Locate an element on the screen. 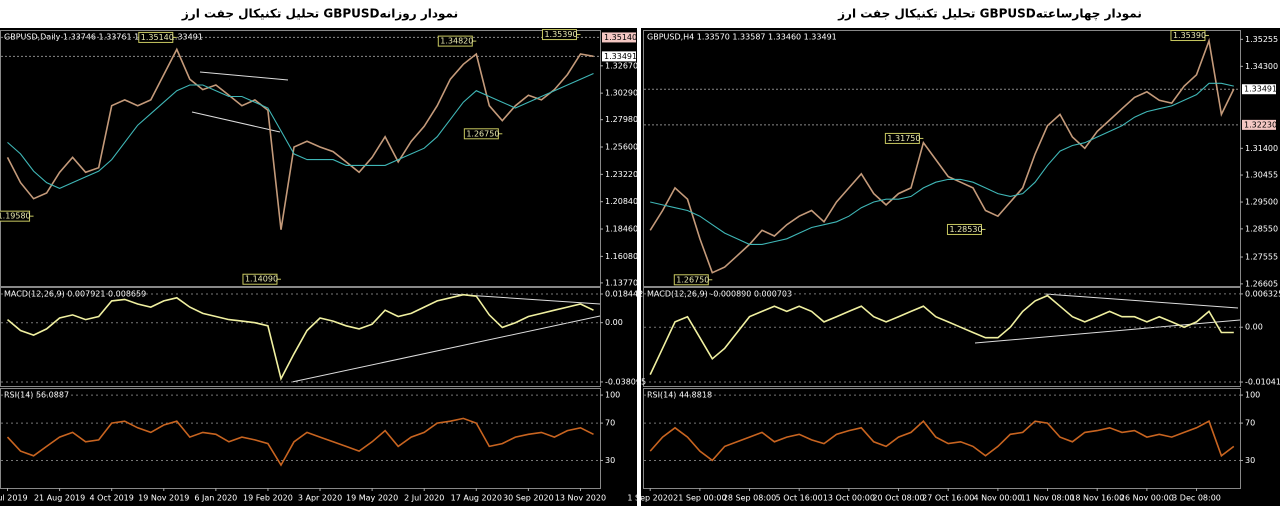 The width and height of the screenshot is (1280, 506). y-tick-label: 1.30455 is located at coordinates (1261, 175).